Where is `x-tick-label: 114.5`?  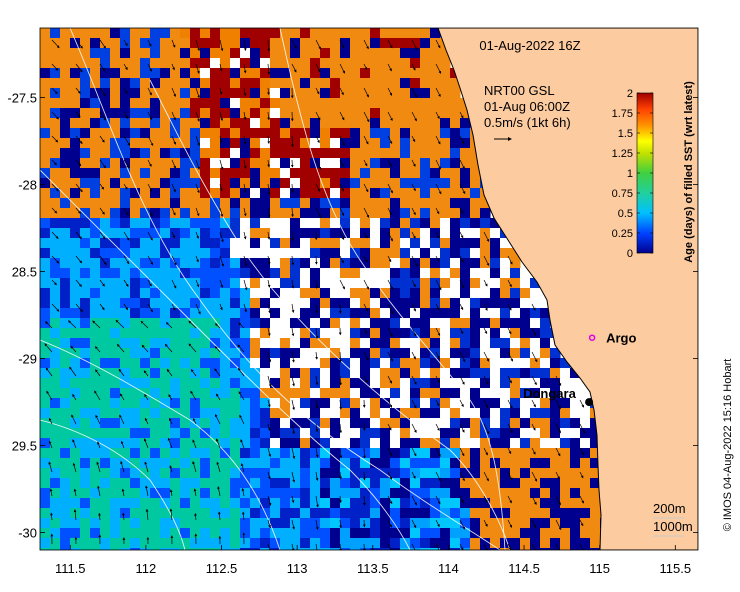
x-tick-label: 114.5 is located at coordinates (524, 568).